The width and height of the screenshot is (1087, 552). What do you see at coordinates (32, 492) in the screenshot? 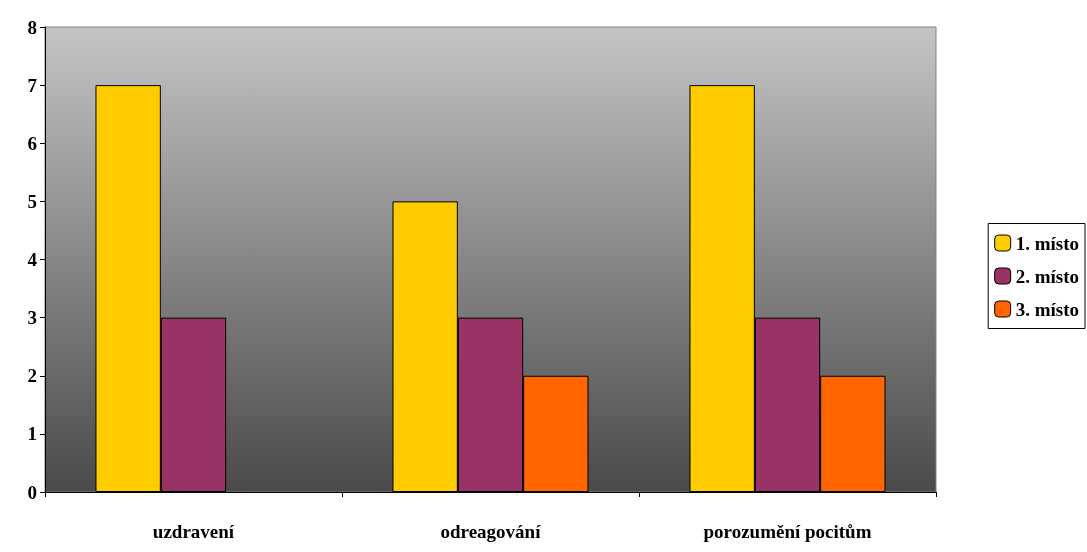
I see `y-tick-label: 0` at bounding box center [32, 492].